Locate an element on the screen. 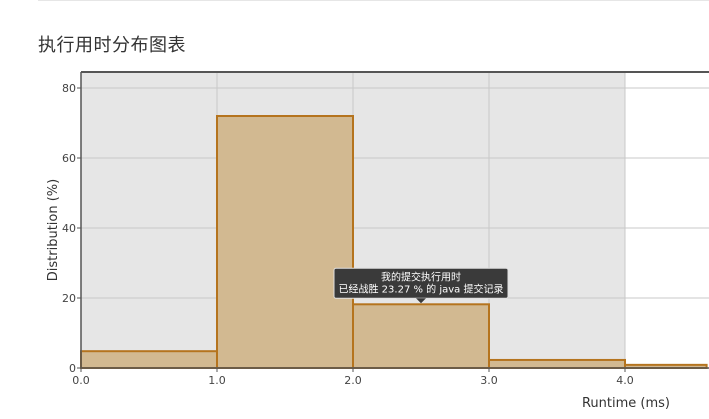 Image resolution: width=709 pixels, height=419 pixels. x-tick-label: 4.0 is located at coordinates (625, 380).